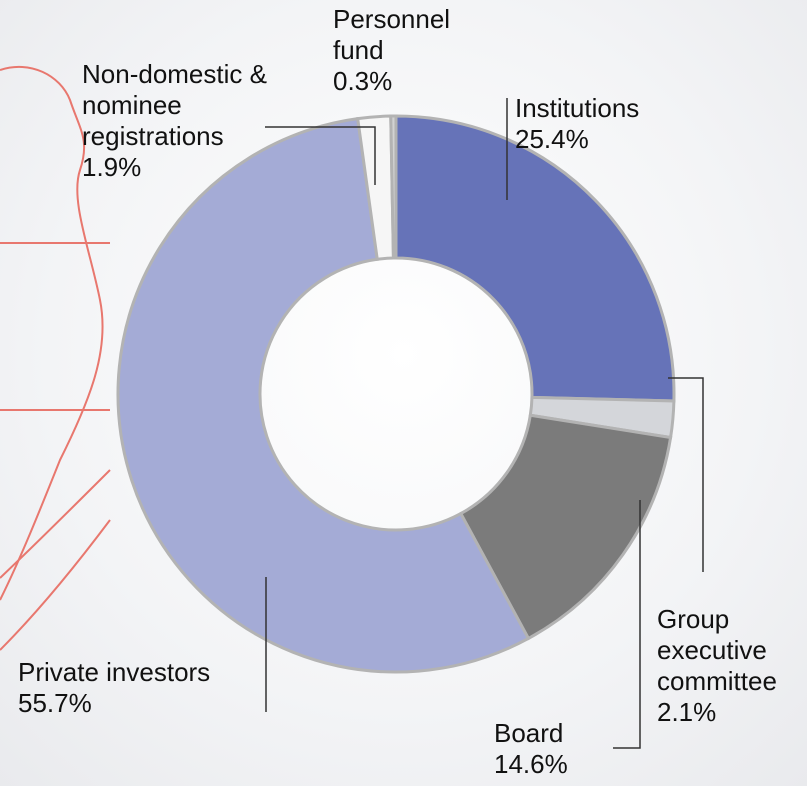 The image size is (807, 786). I want to click on map-outline, so click(52, 333).